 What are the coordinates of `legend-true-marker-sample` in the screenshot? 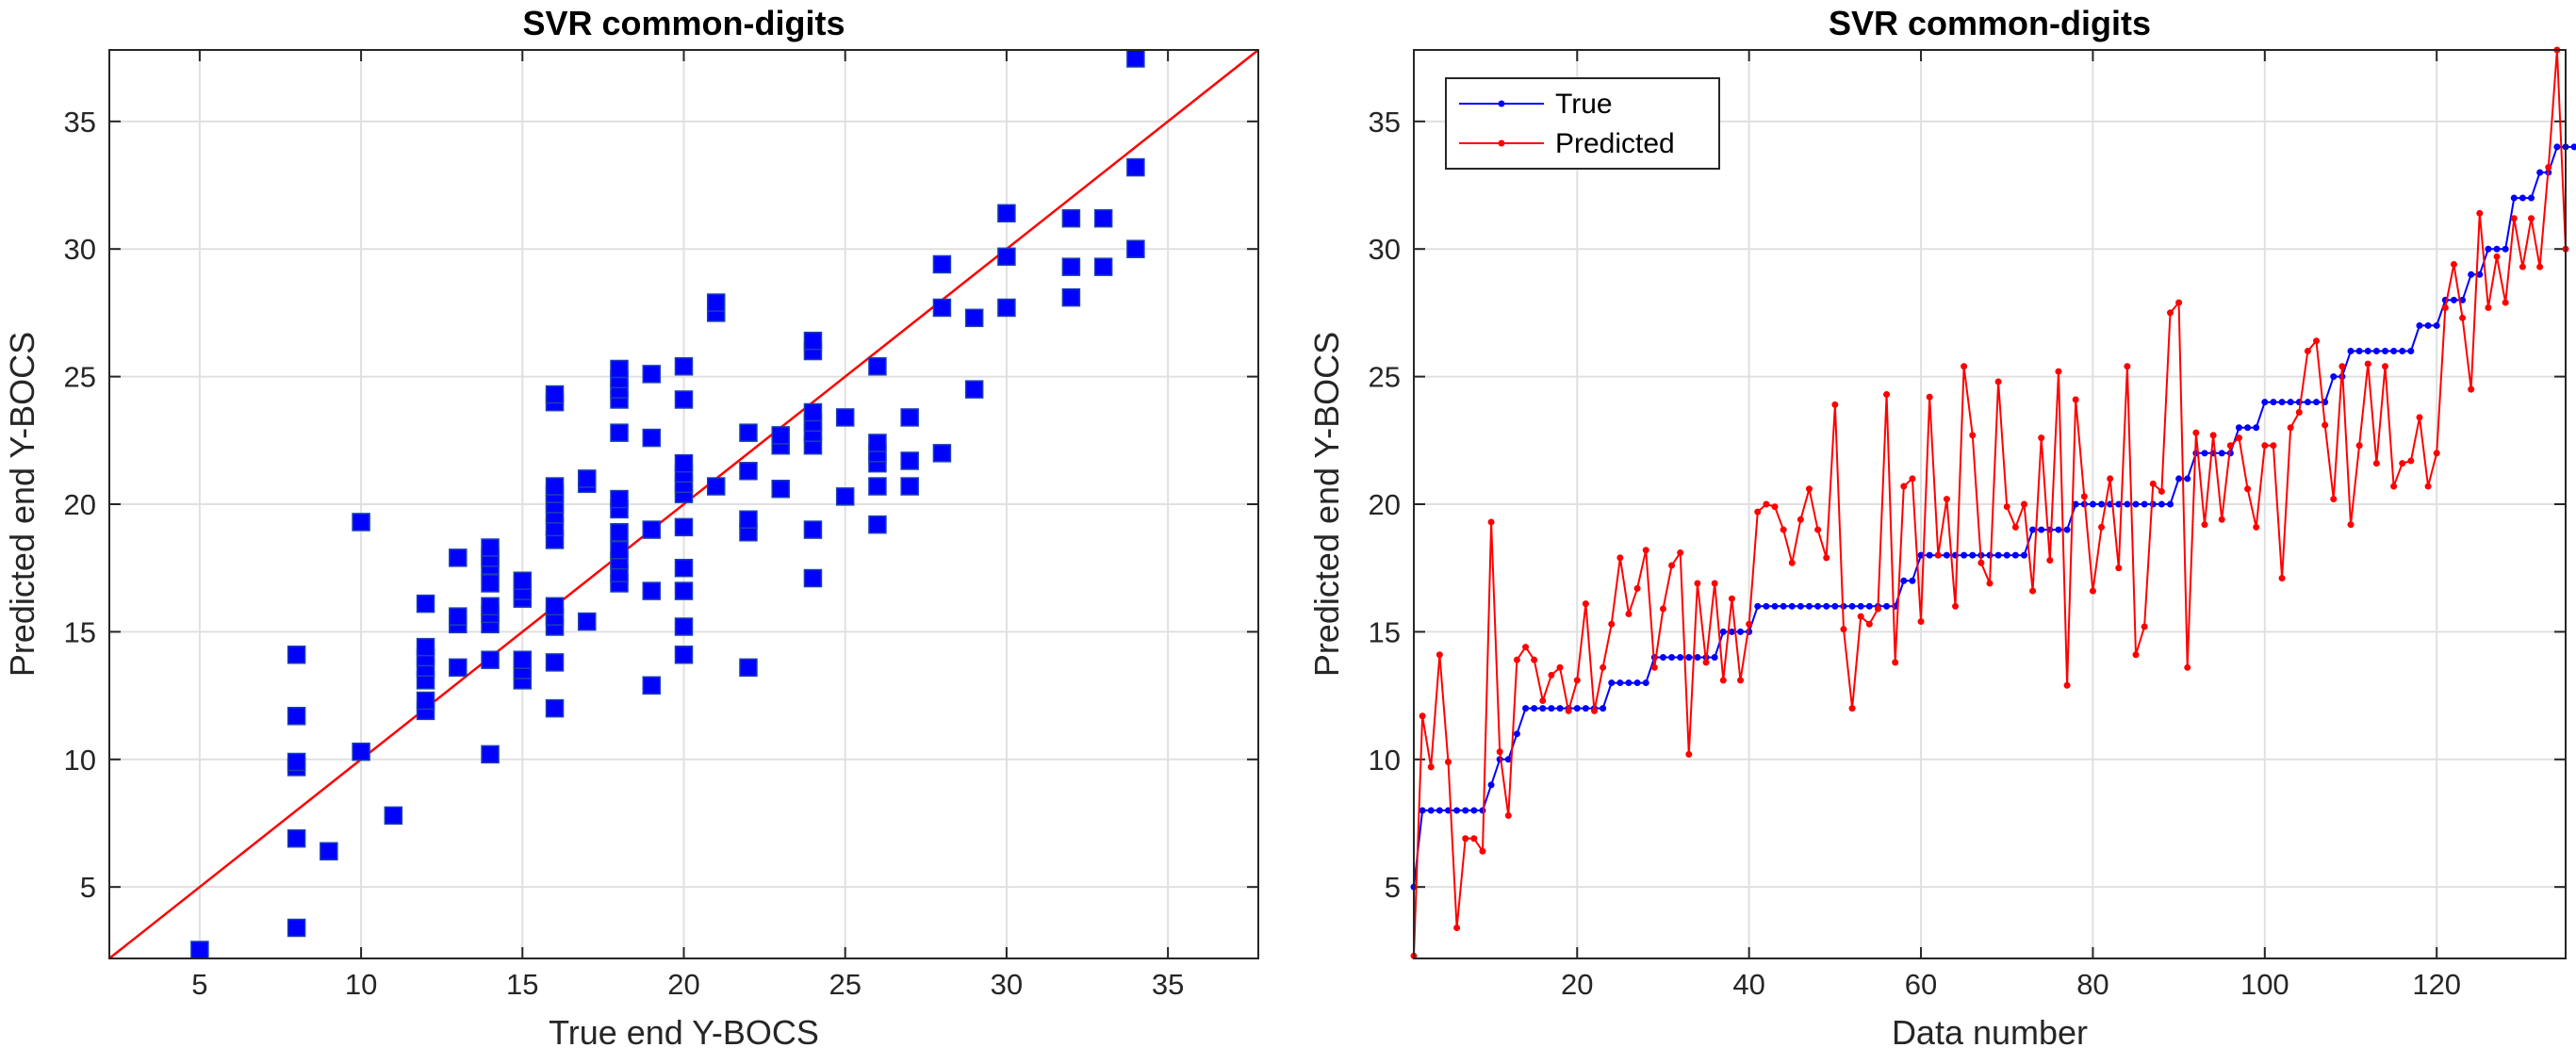 It's located at (1501, 103).